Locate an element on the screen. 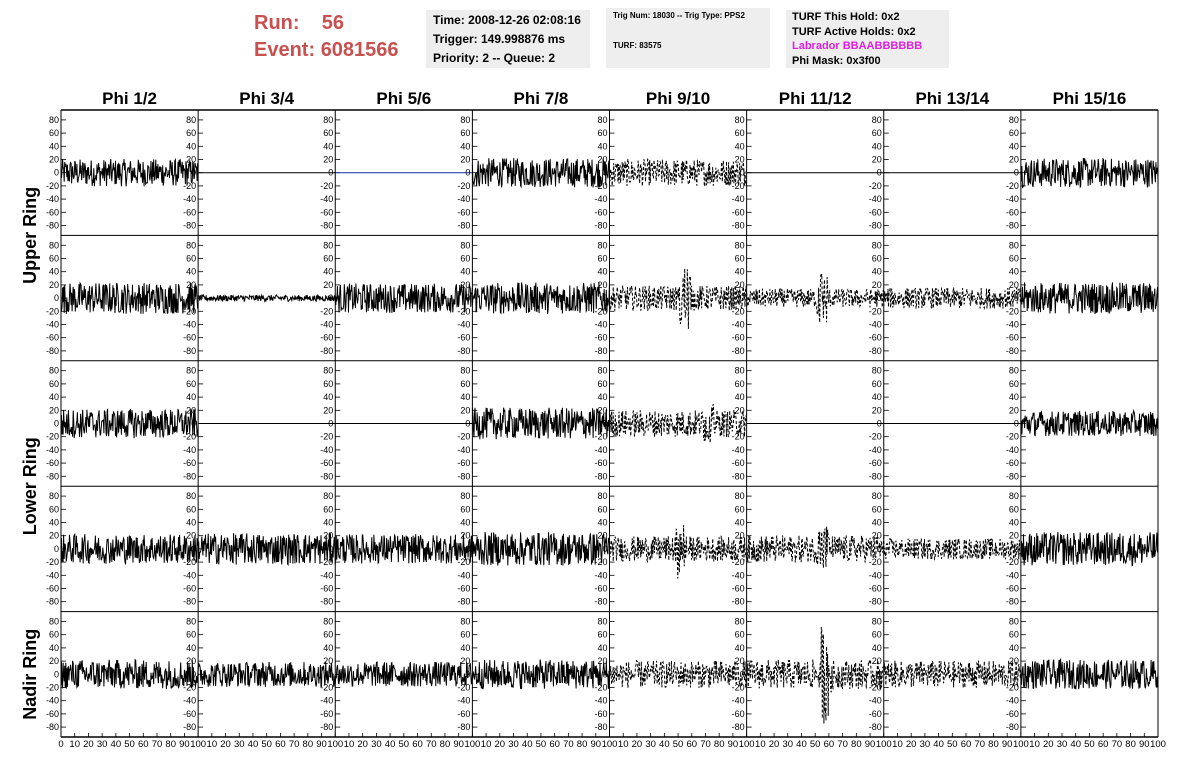 This screenshot has height=772, width=1196. x-tick-label: 10 is located at coordinates (486, 744).